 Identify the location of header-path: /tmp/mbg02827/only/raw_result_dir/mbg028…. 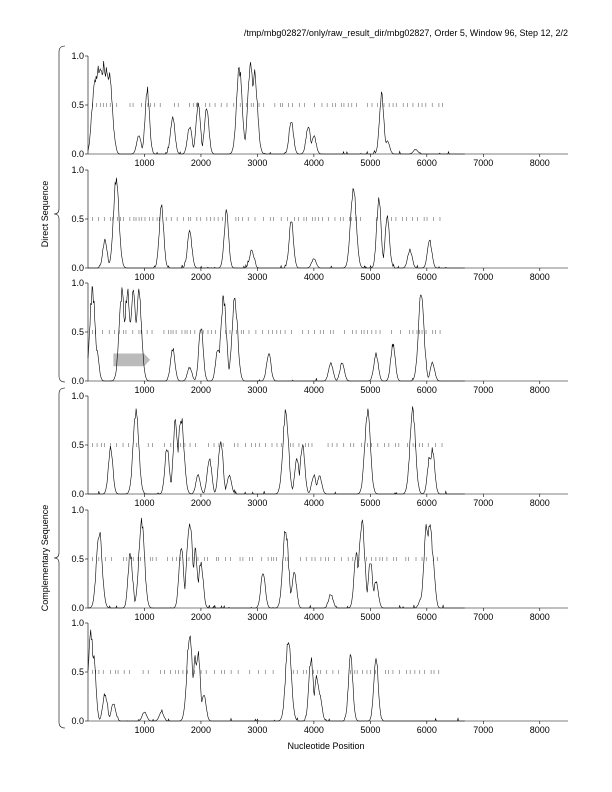
(406, 33).